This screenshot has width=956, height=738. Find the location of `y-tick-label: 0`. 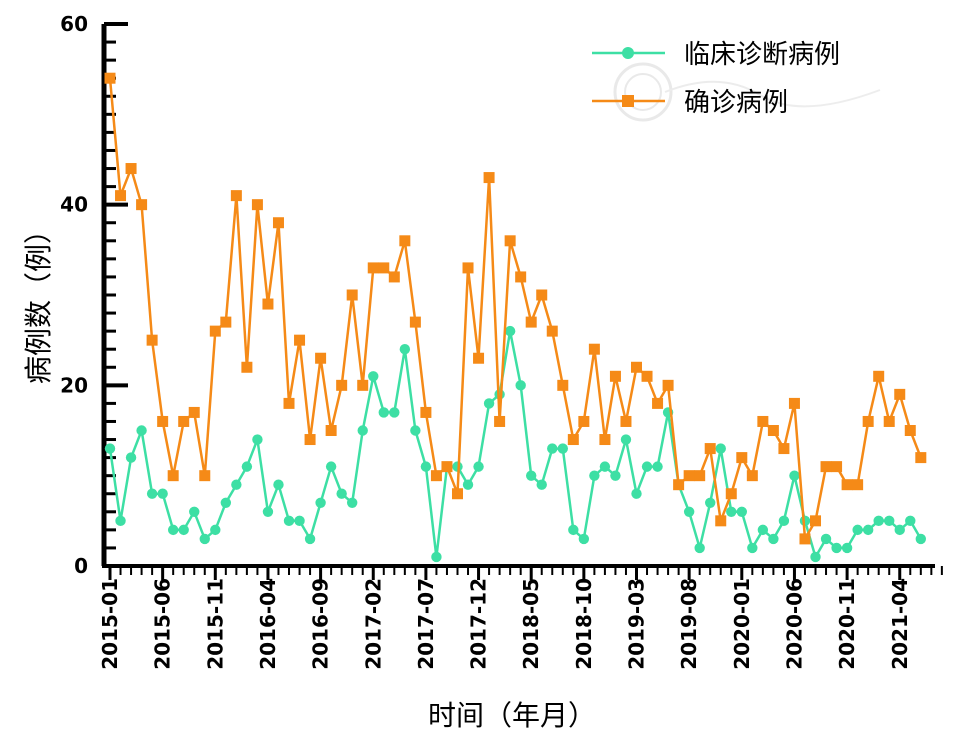

y-tick-label: 0 is located at coordinates (81, 566).